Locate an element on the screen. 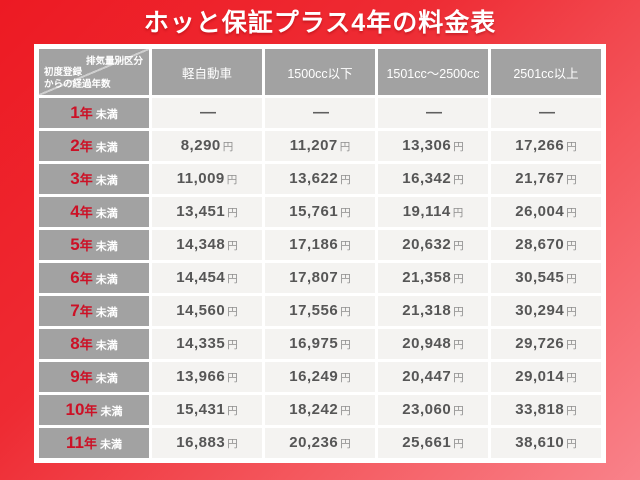 This screenshot has width=640, height=480. row-year-number: 3 is located at coordinates (75, 178).